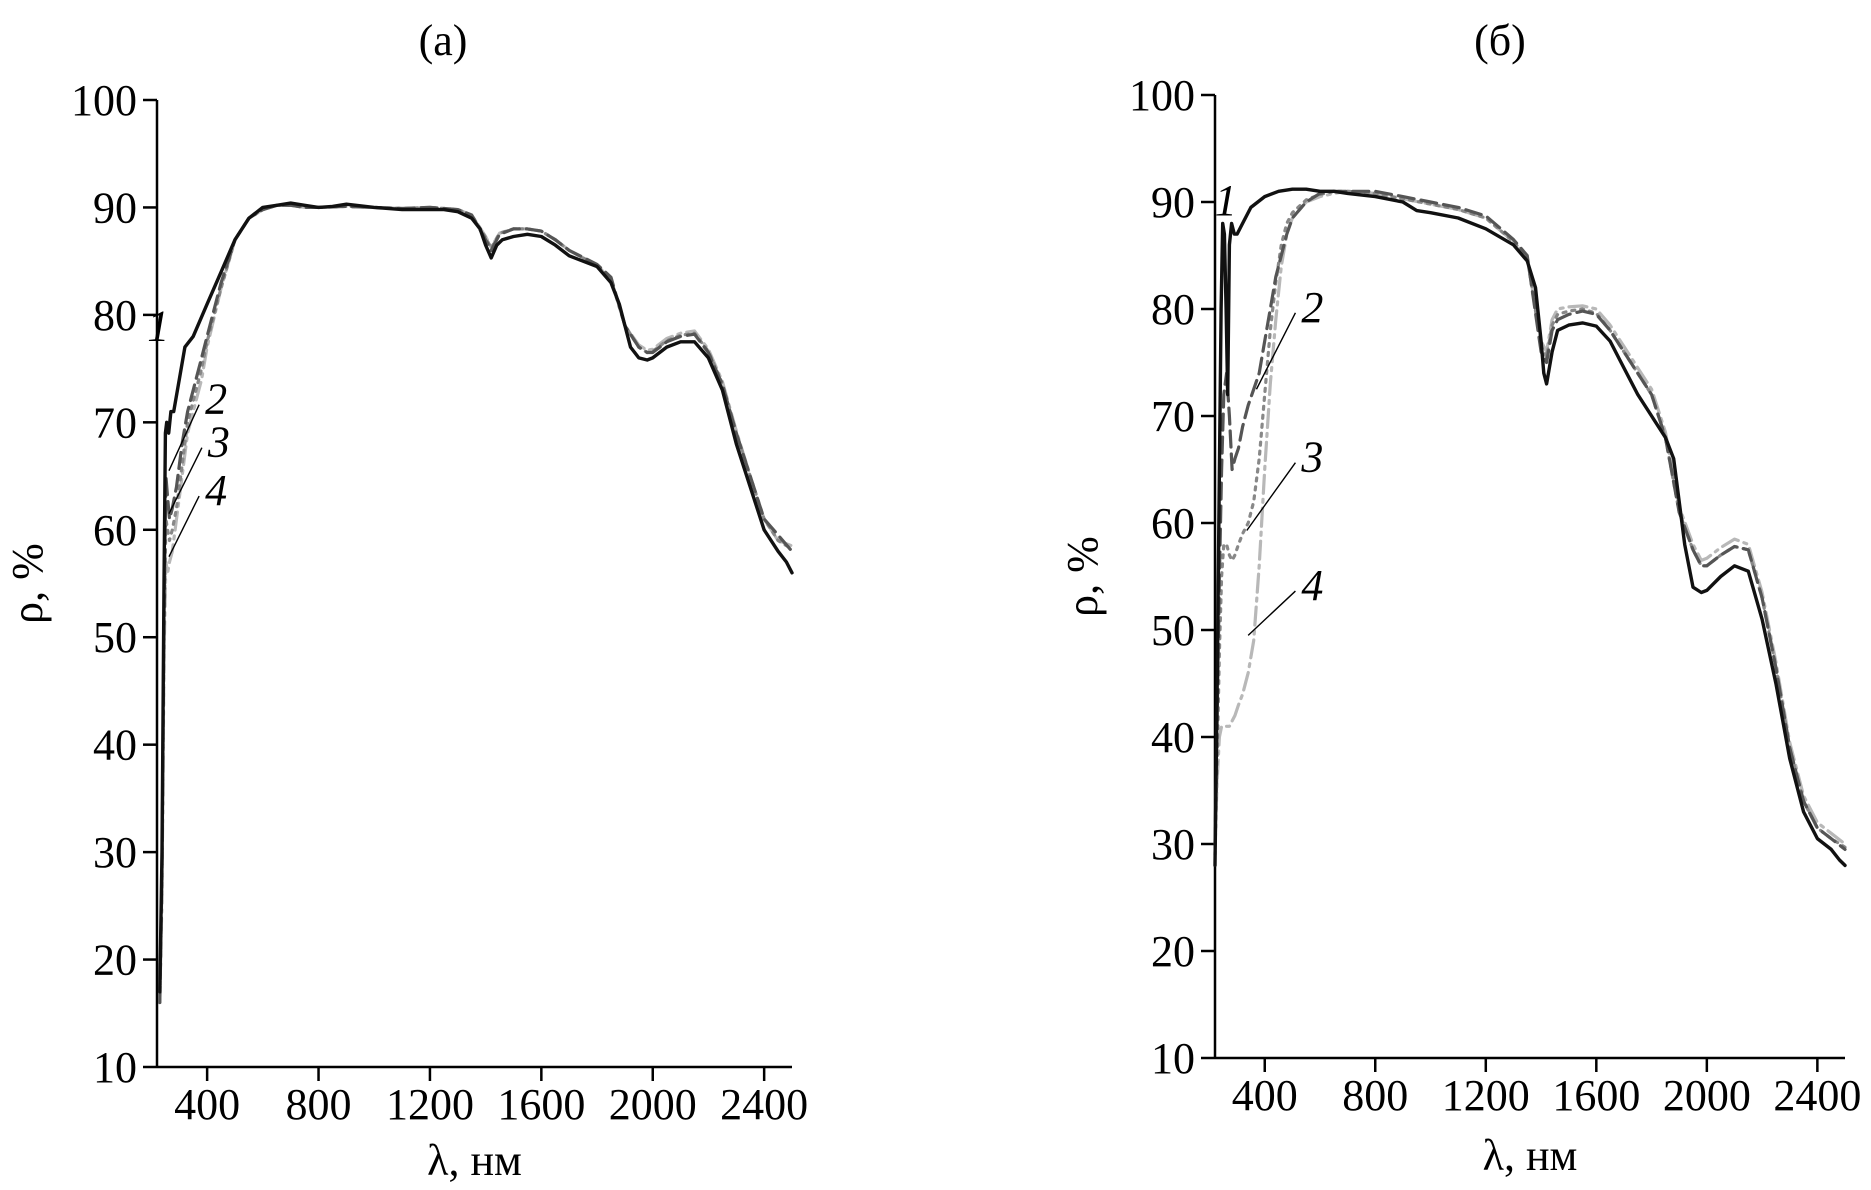  Describe the element at coordinates (1500, 40) in the screenshot. I see `panel-title: (б)` at that location.